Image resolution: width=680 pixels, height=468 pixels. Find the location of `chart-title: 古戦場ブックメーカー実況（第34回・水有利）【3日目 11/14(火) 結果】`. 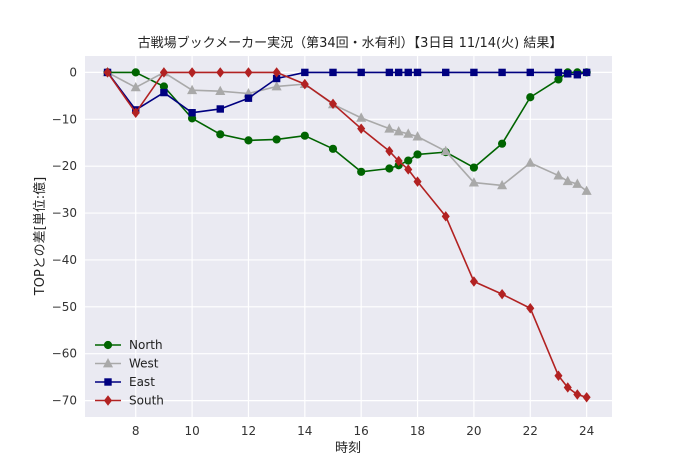

chart-title: 古戦場ブックメーカー実況（第34回・水有利）【3日目 11/14(火) 結果】 is located at coordinates (350, 43).